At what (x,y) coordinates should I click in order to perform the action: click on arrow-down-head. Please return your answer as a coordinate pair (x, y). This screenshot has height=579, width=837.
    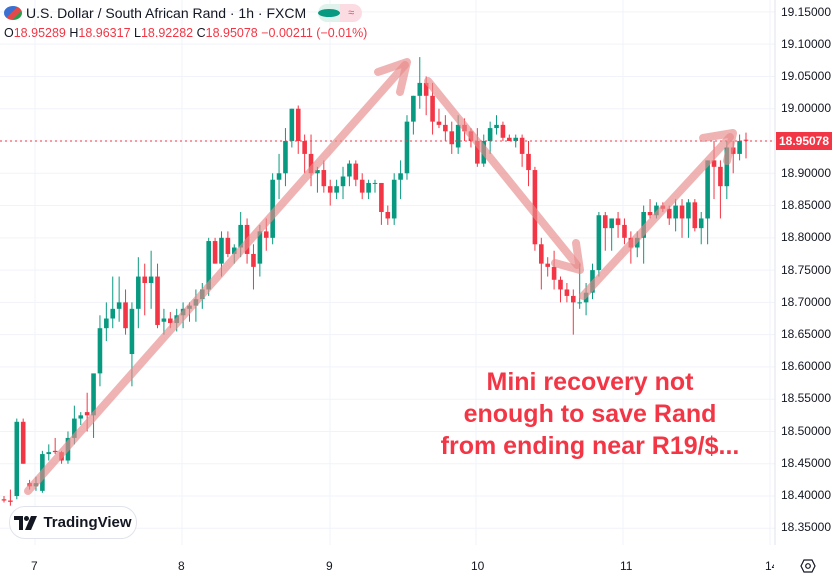
    Looking at the image, I should click on (567, 256).